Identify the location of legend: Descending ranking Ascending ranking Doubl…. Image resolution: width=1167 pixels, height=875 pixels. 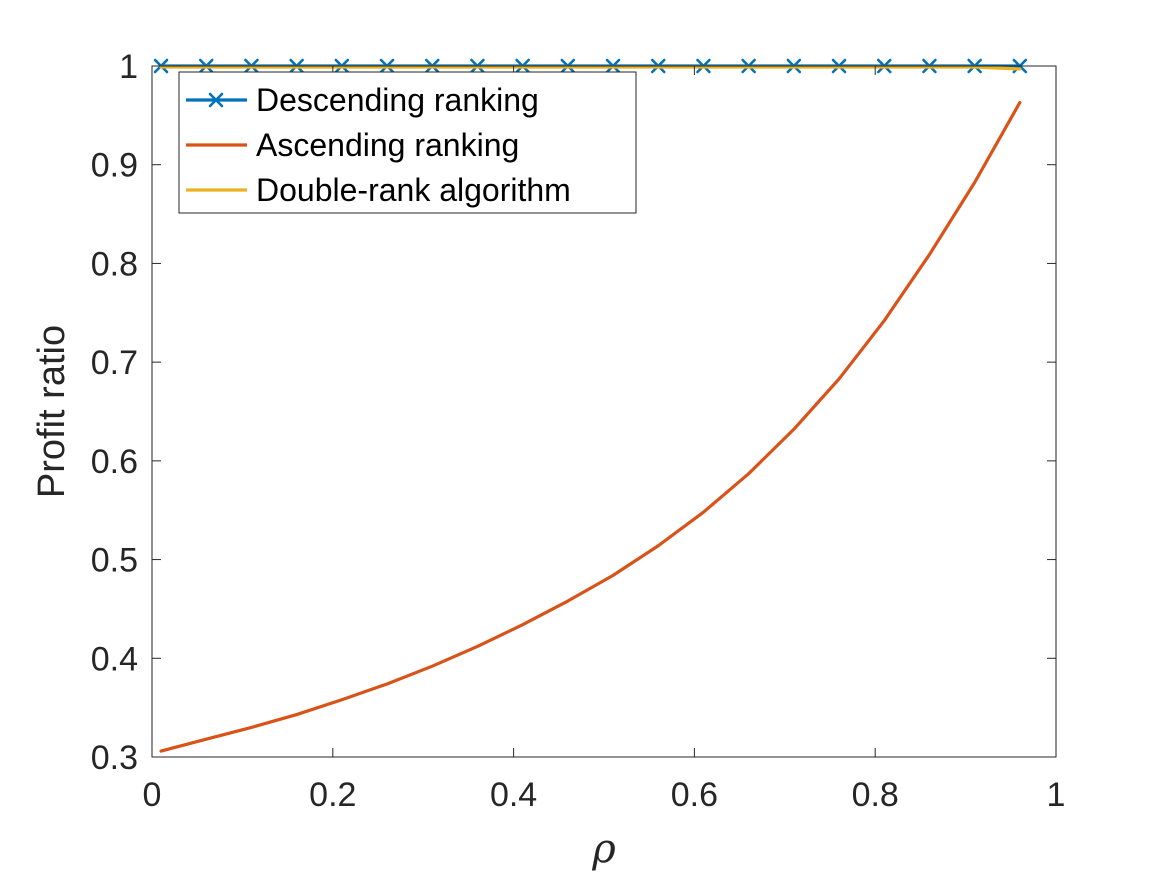
(407, 142).